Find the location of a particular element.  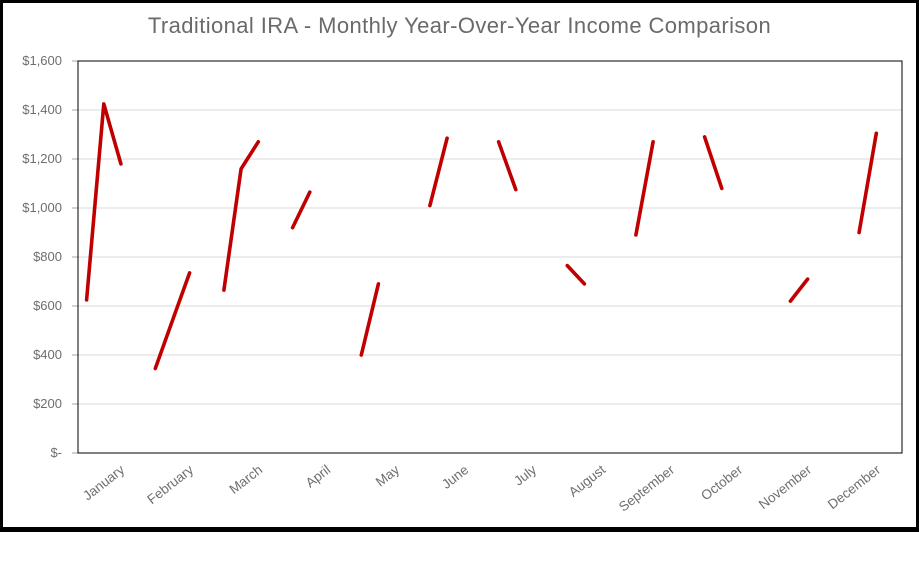

series-segment-february is located at coordinates (172, 321).